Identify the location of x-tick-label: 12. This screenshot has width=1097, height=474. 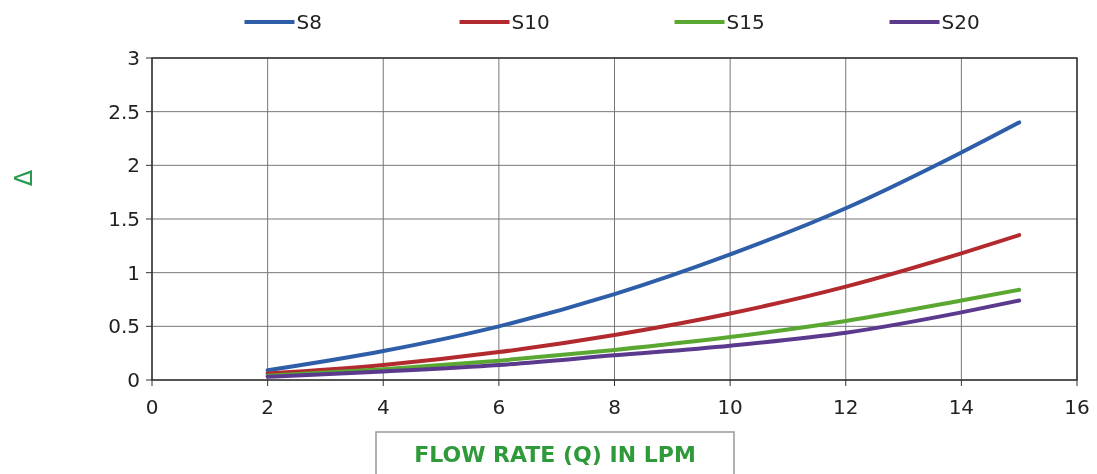
(846, 407).